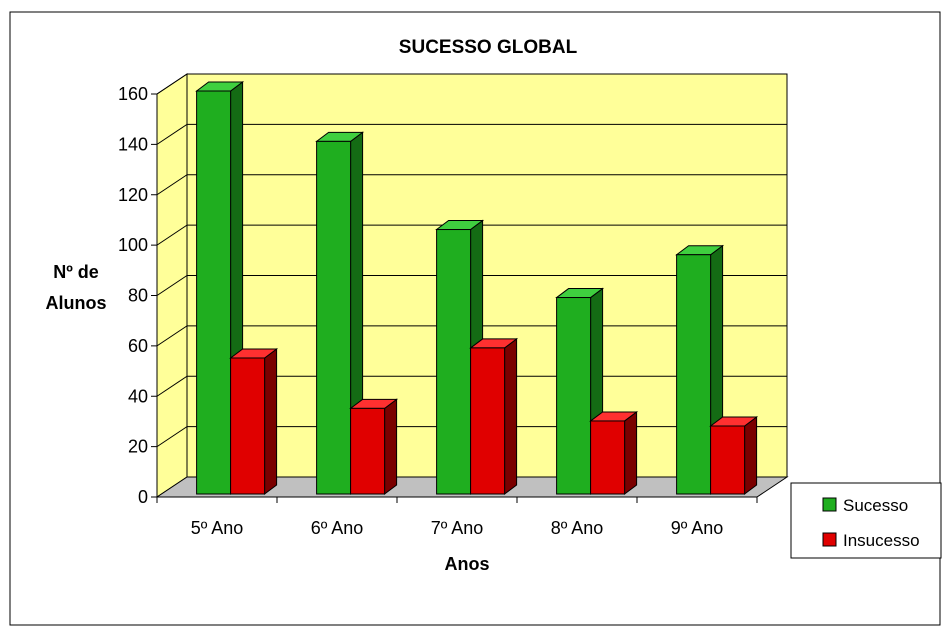 This screenshot has width=951, height=639. I want to click on y-tick-label: 60, so click(138, 346).